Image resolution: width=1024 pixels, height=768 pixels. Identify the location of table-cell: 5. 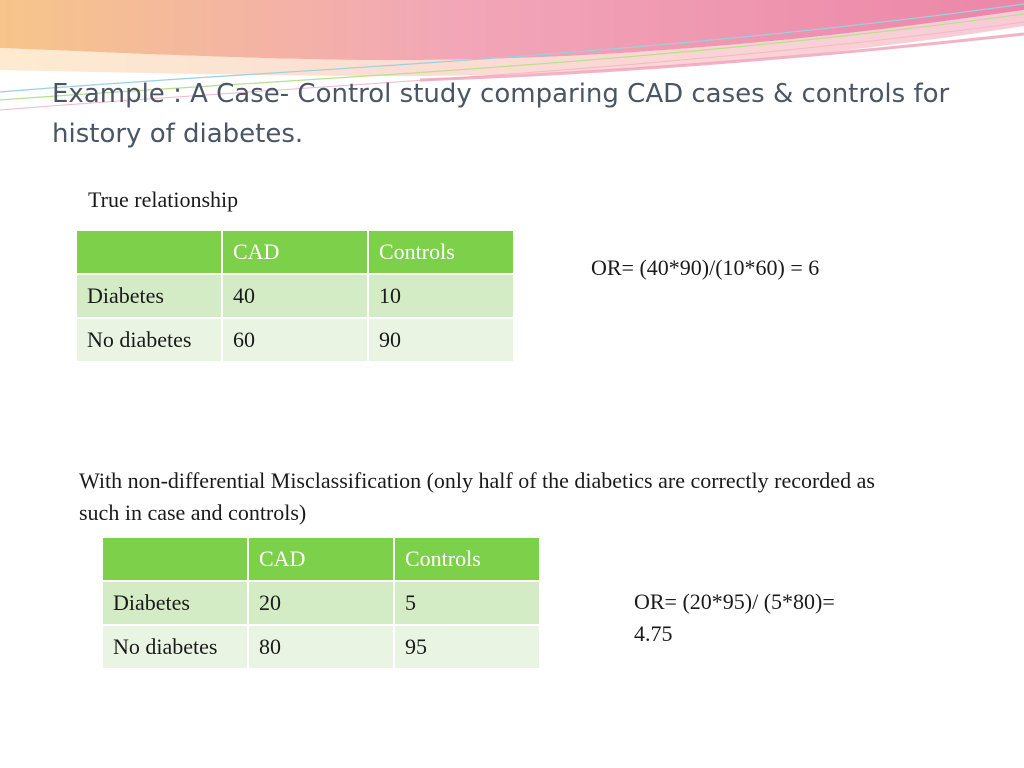
(467, 603).